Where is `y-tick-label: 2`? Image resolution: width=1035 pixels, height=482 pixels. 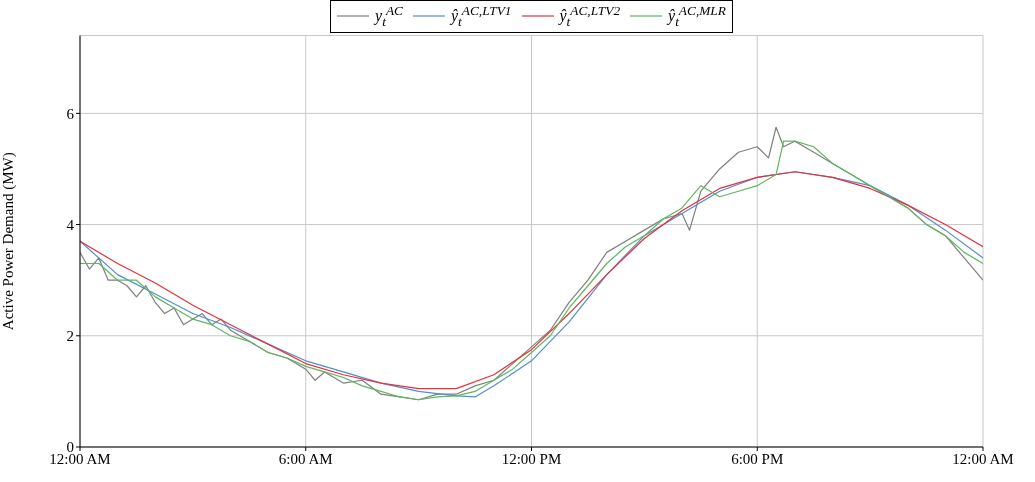
y-tick-label: 2 is located at coordinates (70, 336).